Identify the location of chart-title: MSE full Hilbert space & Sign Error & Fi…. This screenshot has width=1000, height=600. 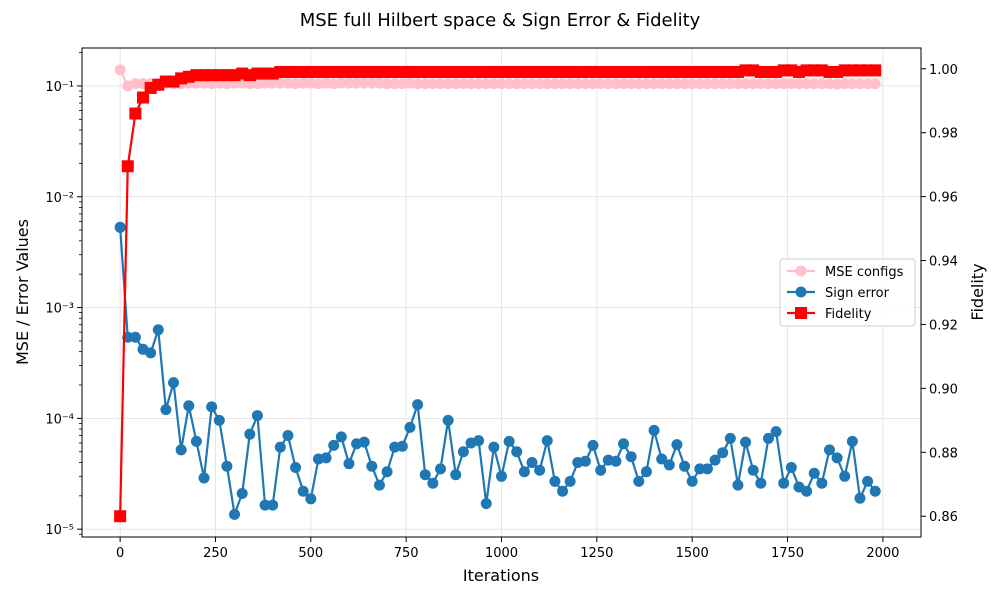
(500, 20).